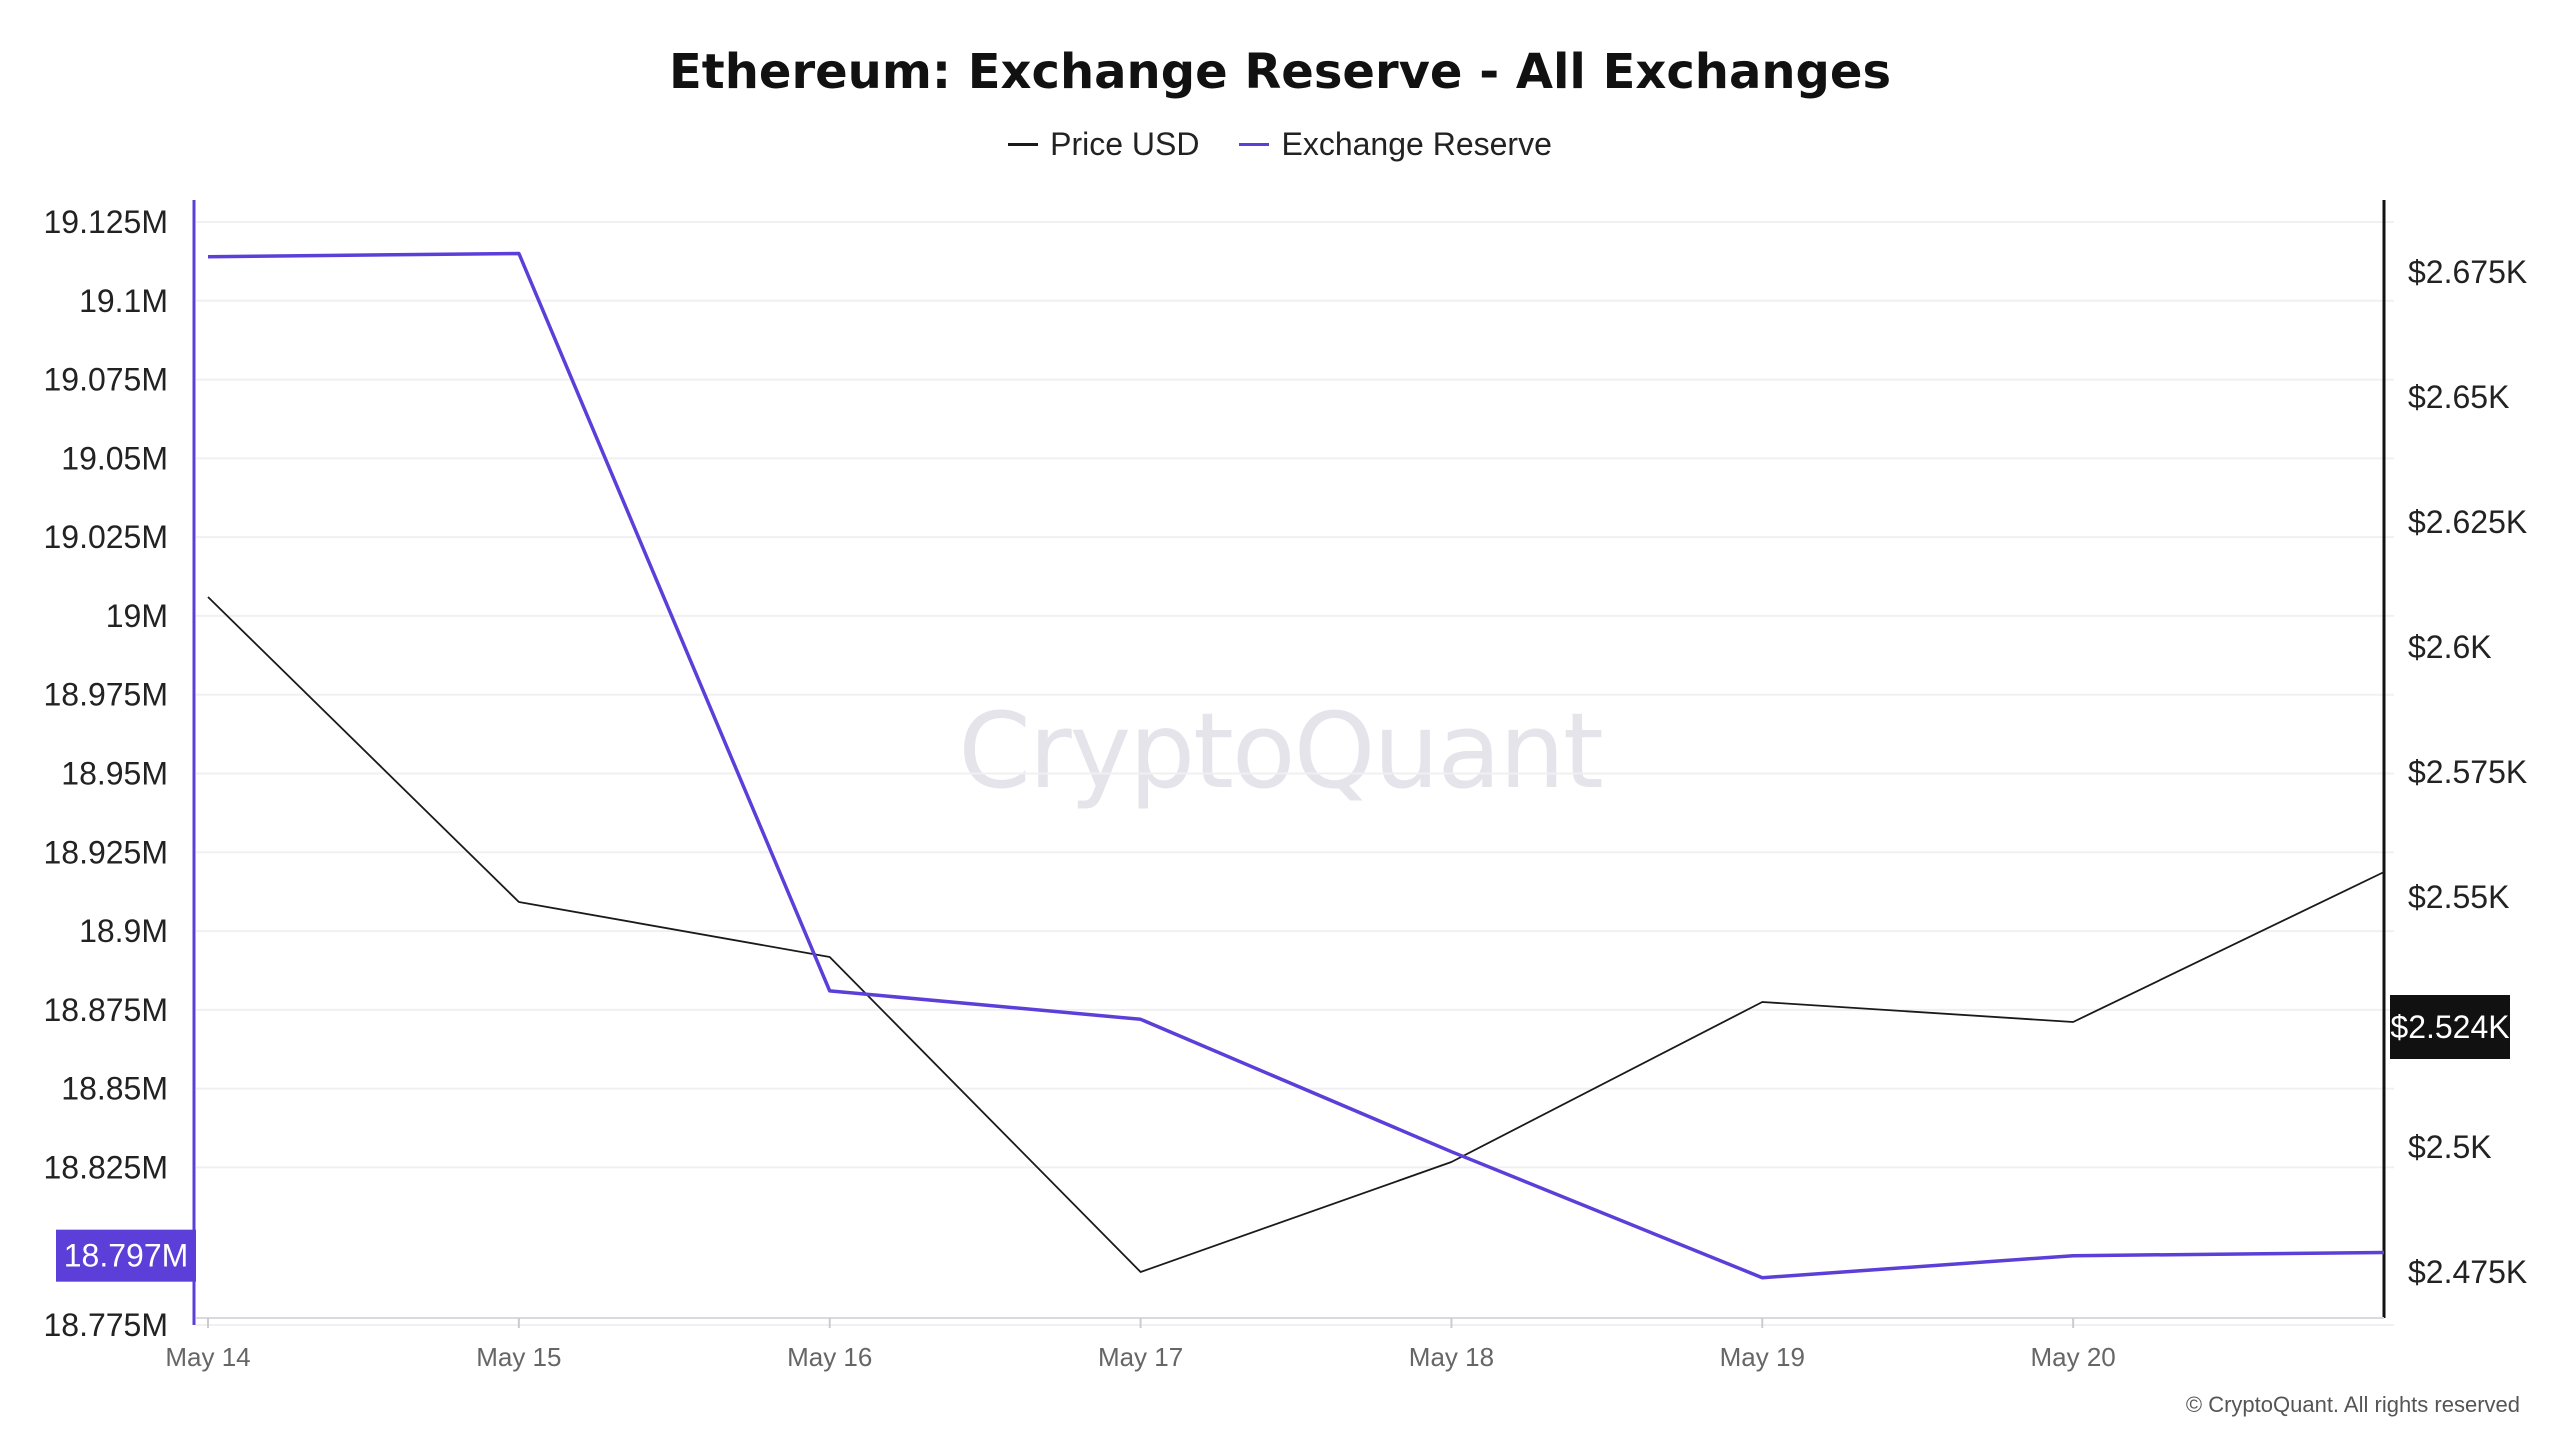 The image size is (2560, 1440). What do you see at coordinates (1416, 144) in the screenshot?
I see `legend-label-reserve: Exchange Reserve` at bounding box center [1416, 144].